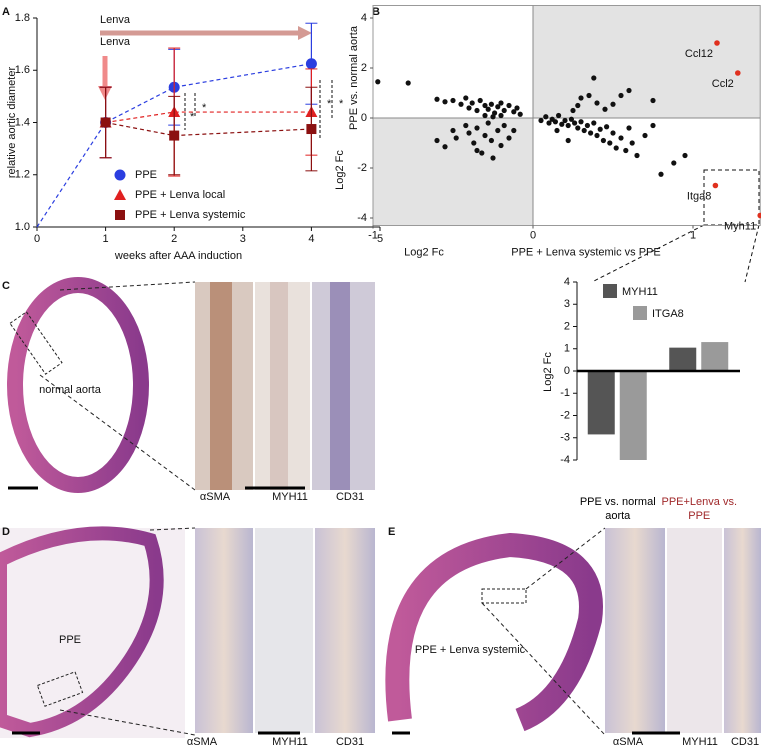 This screenshot has width=761, height=748. Describe the element at coordinates (22, 175) in the screenshot. I see `y-tick-label: 1.2` at that location.